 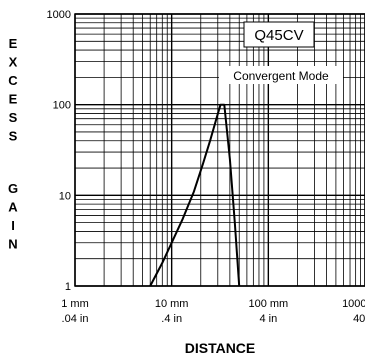 I want to click on x-axis-title: DISTANCE, so click(x=220, y=348).